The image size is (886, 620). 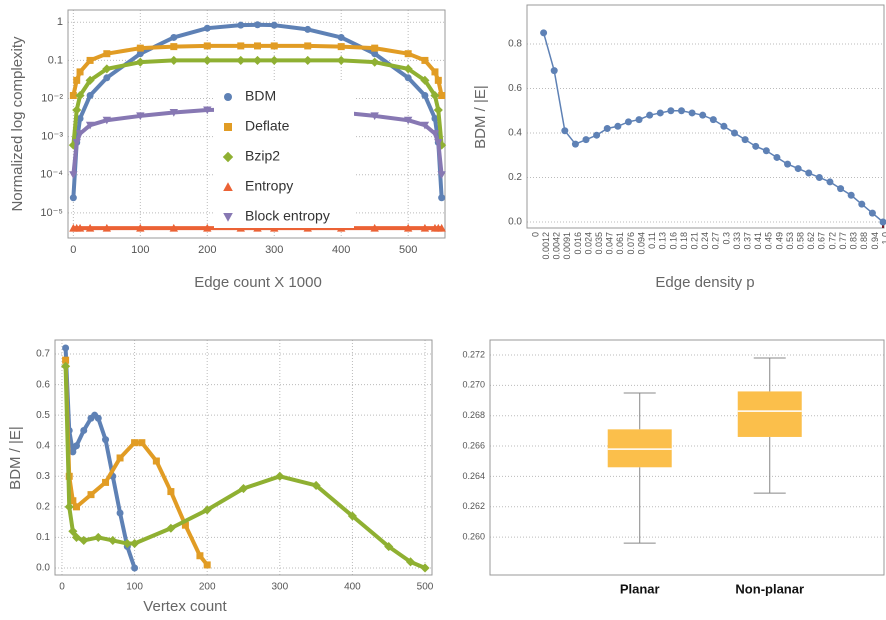 I want to click on legend-label: Bzip2, so click(x=262, y=156).